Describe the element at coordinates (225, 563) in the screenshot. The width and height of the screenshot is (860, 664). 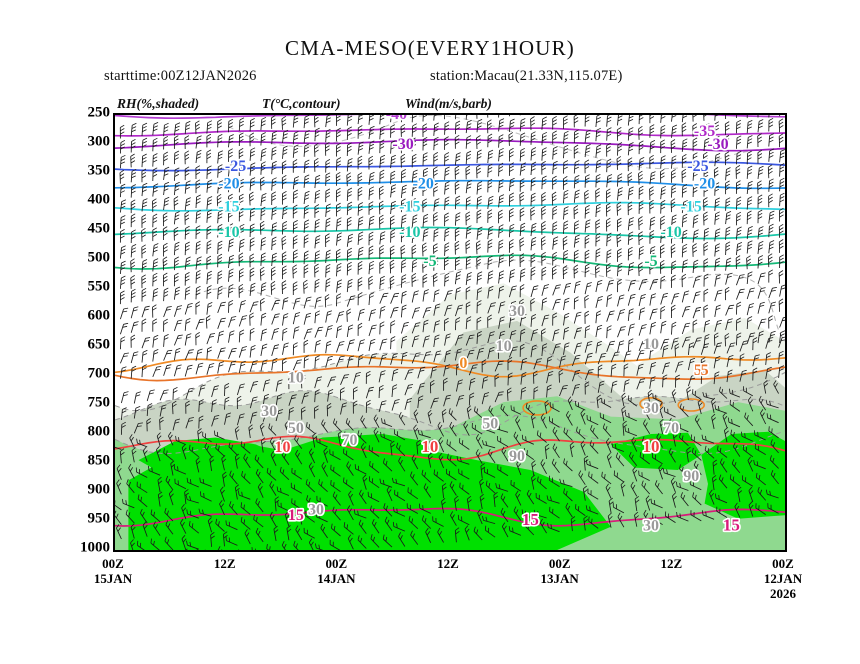
I see `x-tick-1: 12Z` at that location.